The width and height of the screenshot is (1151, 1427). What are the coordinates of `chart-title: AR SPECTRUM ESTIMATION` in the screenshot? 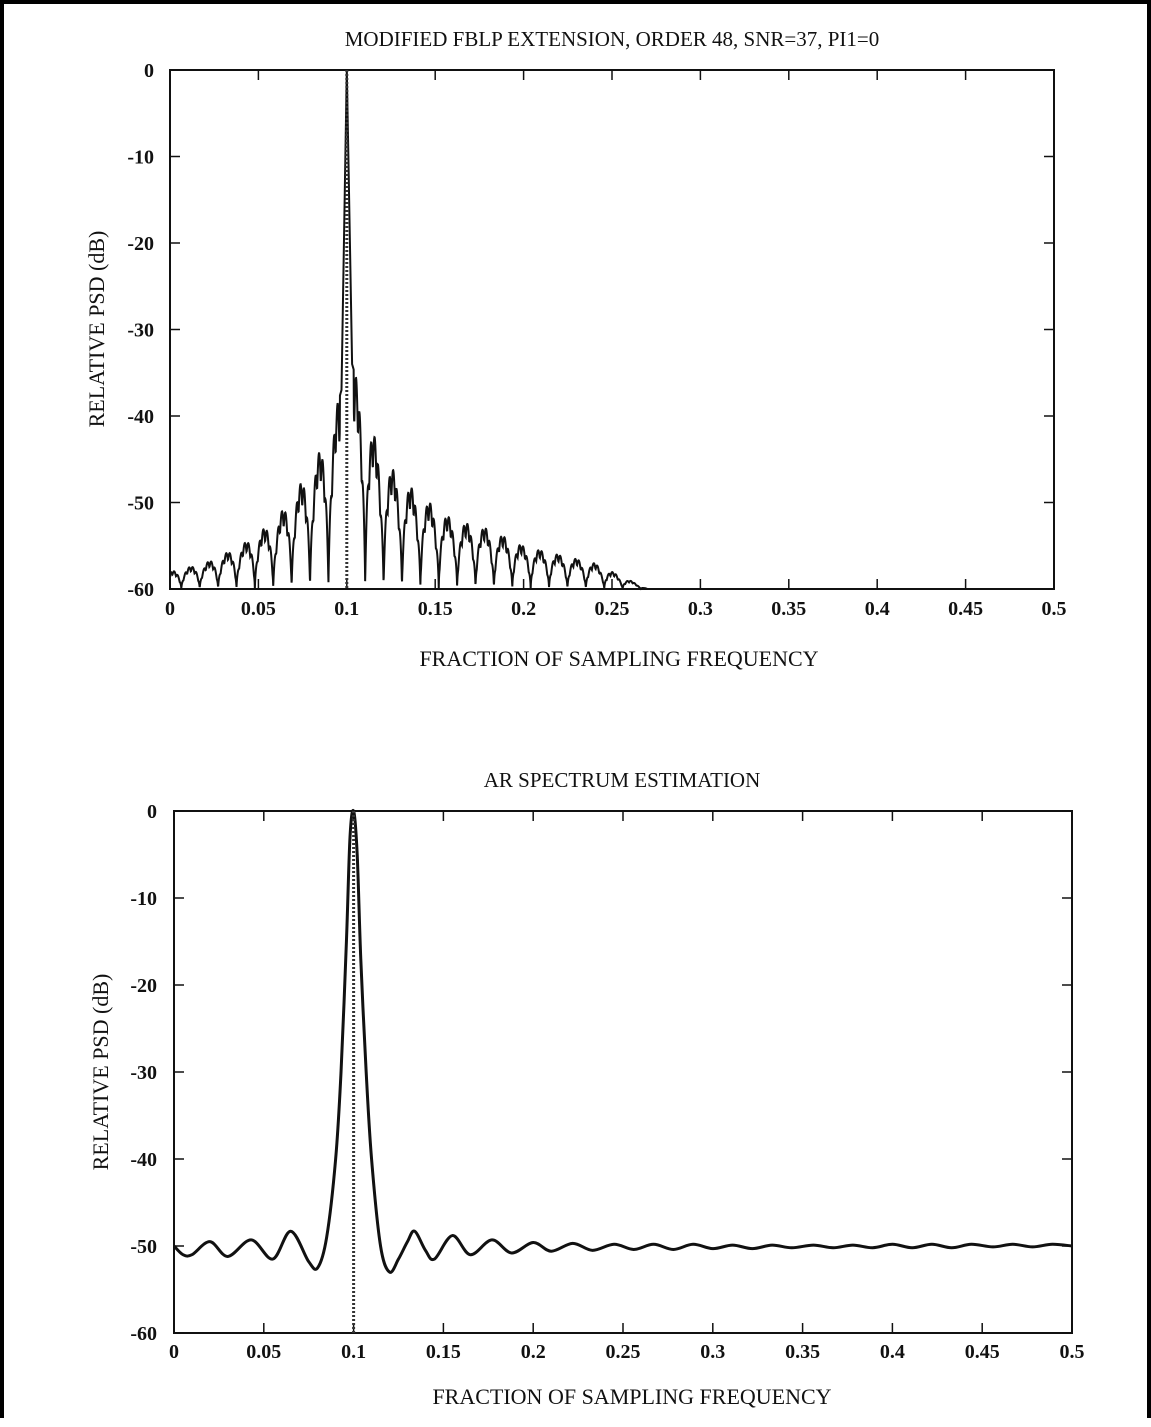 It's located at (622, 780).